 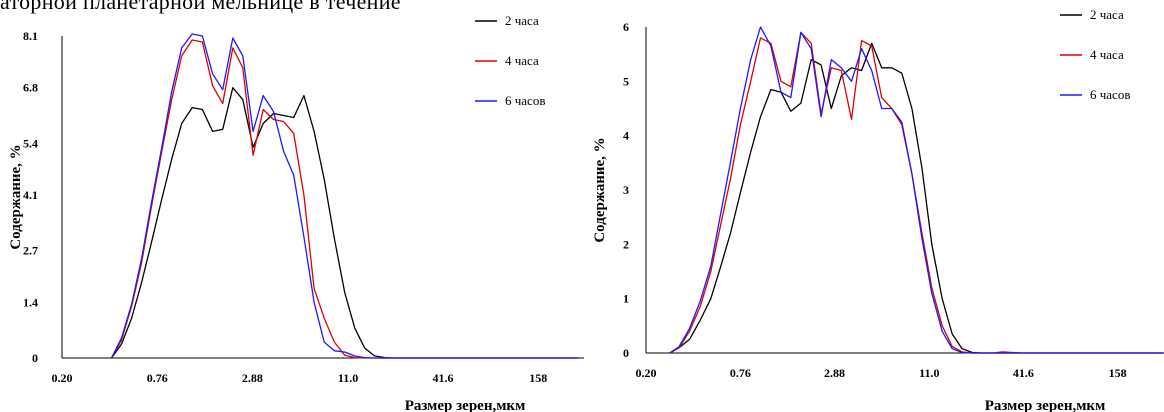 What do you see at coordinates (30, 195) in the screenshot?
I see `y-tick-label: 4.1` at bounding box center [30, 195].